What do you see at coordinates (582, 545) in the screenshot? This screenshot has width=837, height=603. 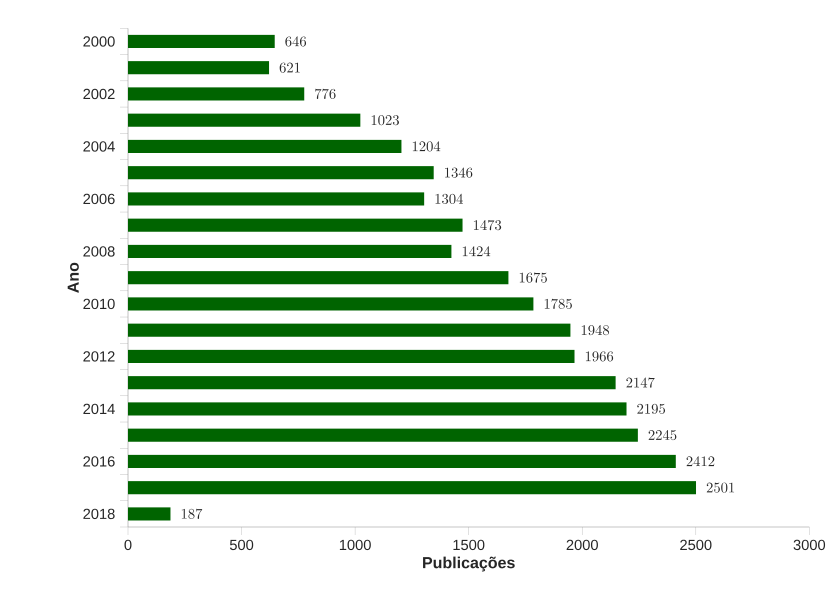 I see `x-tick-label: 2000` at bounding box center [582, 545].